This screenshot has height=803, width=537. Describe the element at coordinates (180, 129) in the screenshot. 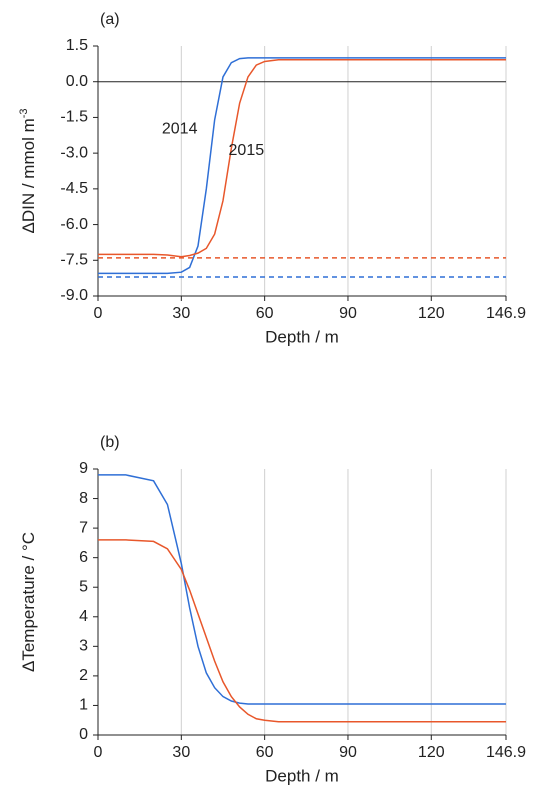

I see `annotation: 2014` at that location.